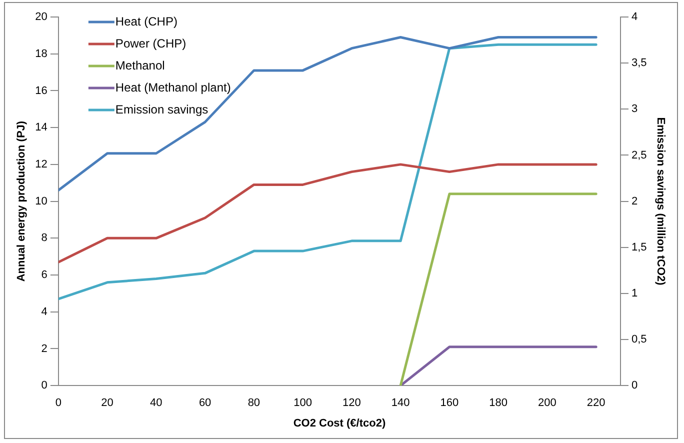 The image size is (684, 443). What do you see at coordinates (161, 109) in the screenshot?
I see `legend-label: Emission savings` at bounding box center [161, 109].